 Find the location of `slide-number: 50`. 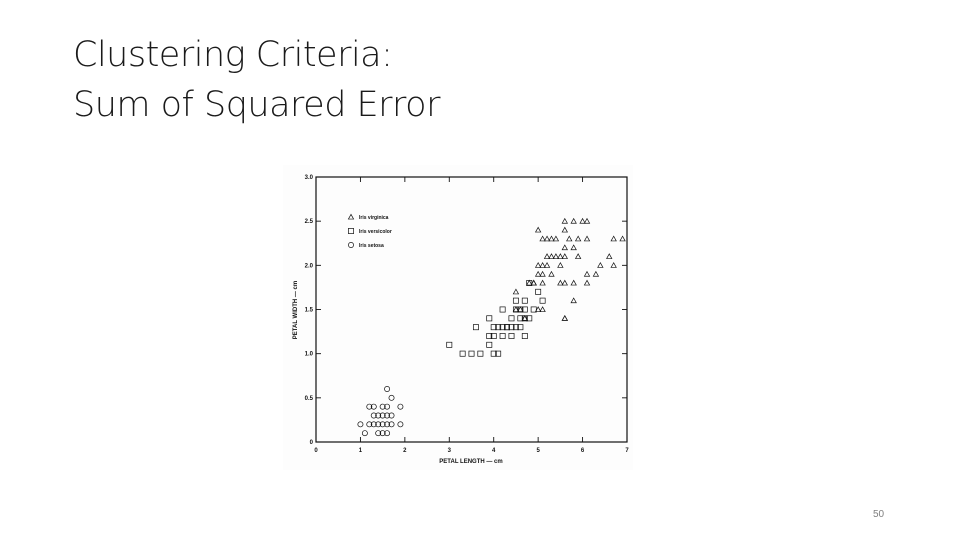

slide-number: 50 is located at coordinates (879, 514).